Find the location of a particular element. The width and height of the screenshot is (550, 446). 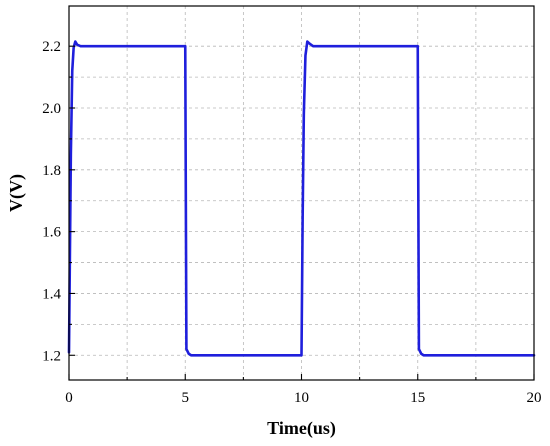

x-tick-label: 15 is located at coordinates (417, 398).